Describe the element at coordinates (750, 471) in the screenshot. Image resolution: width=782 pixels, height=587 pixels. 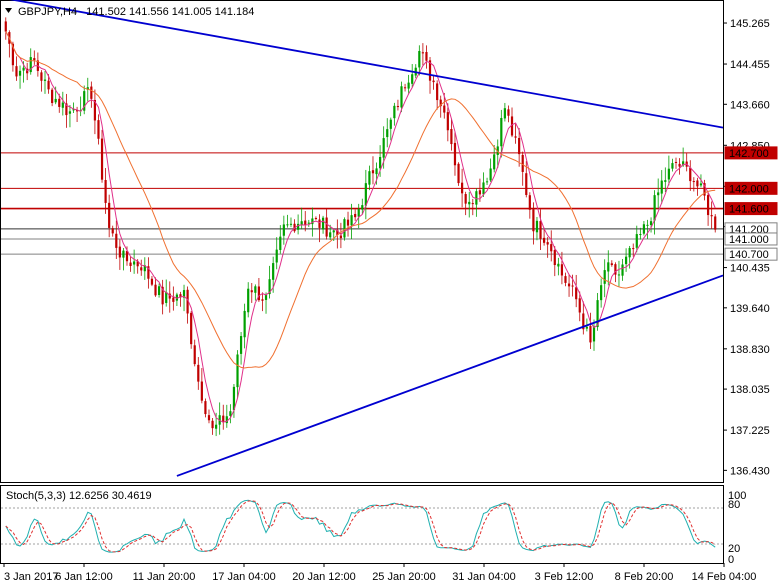
I see `price-tick-label: 136.430` at that location.